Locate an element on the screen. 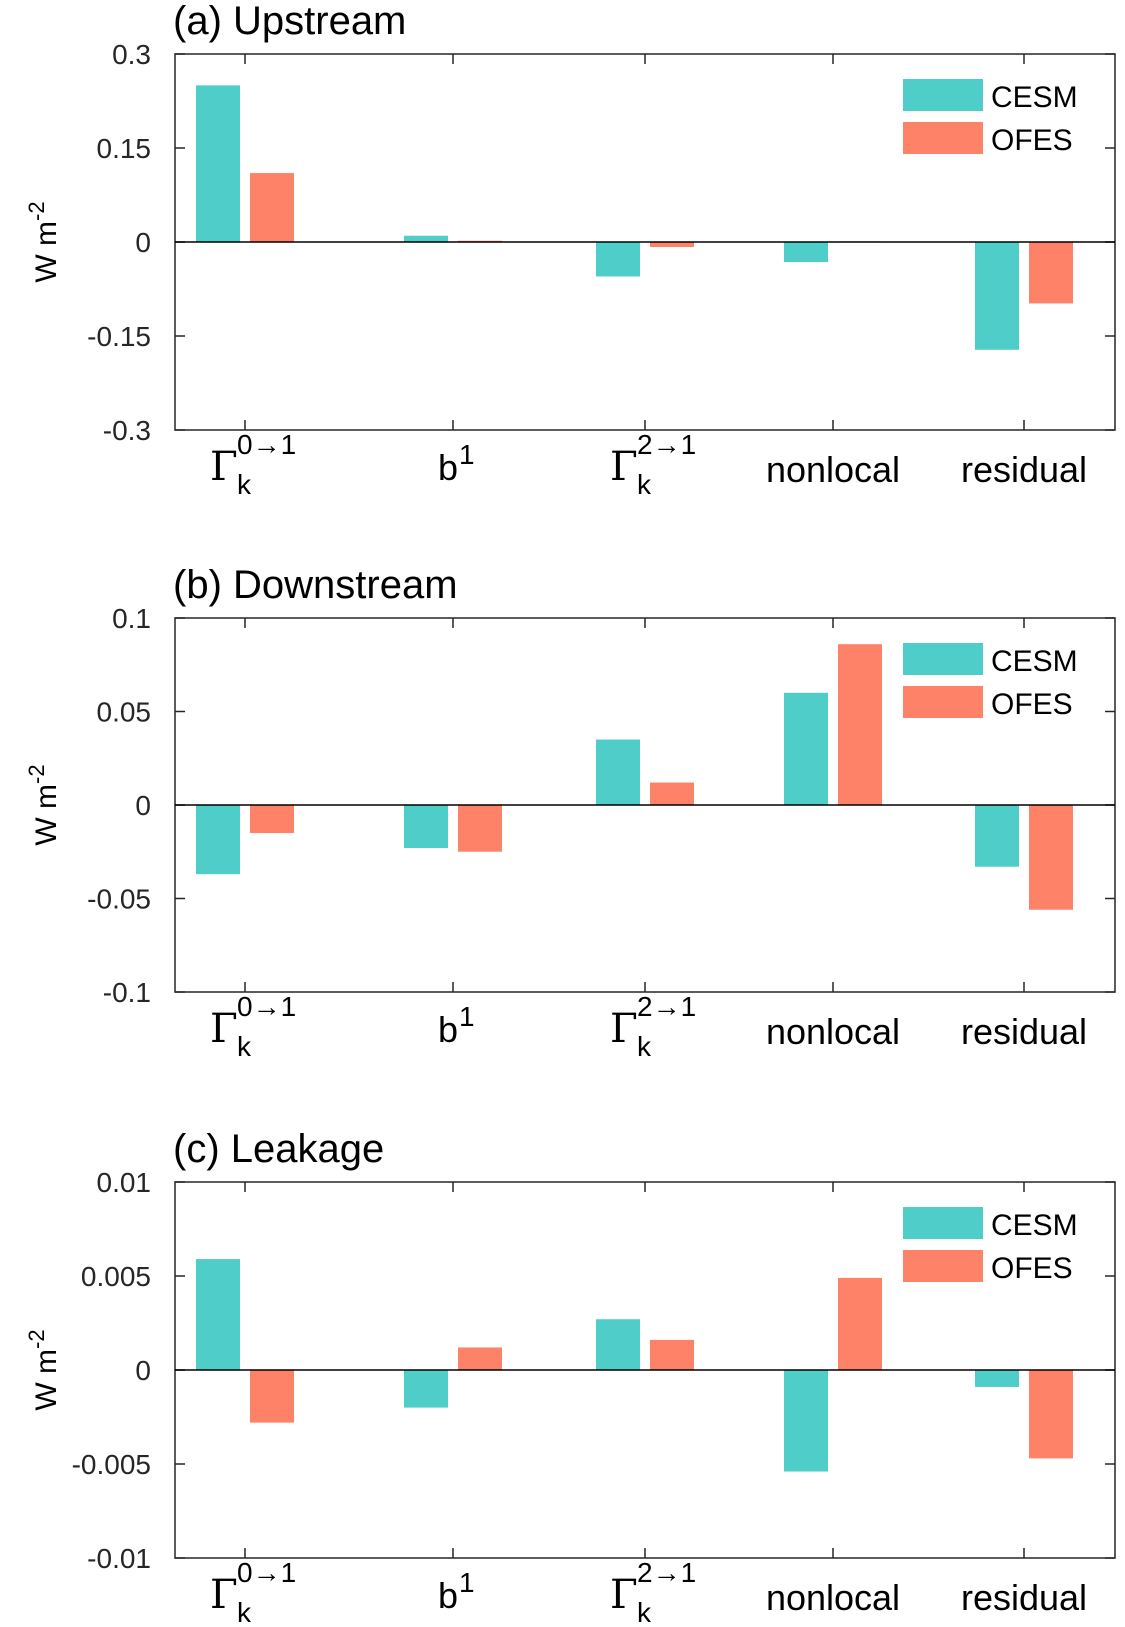 The width and height of the screenshot is (1125, 1627). y-tick-label: 0.01 is located at coordinates (124, 1182).